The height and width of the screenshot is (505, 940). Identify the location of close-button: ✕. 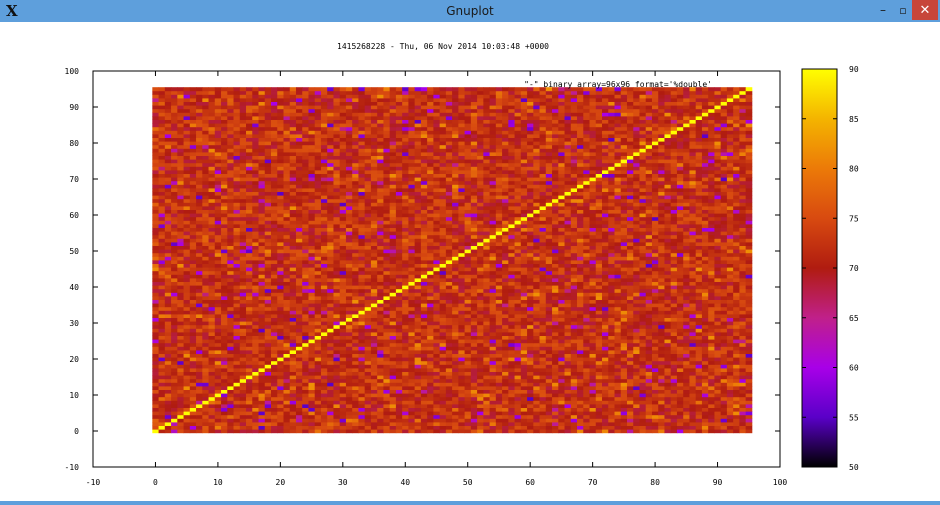
(925, 10).